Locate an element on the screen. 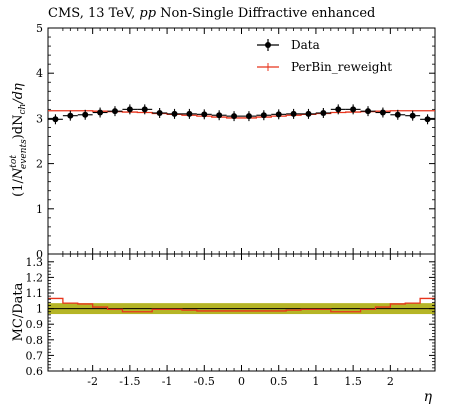 The height and width of the screenshot is (407, 450). main-y-axis-label: (1/Ntotevents)dNch/dη is located at coordinates (19, 140).